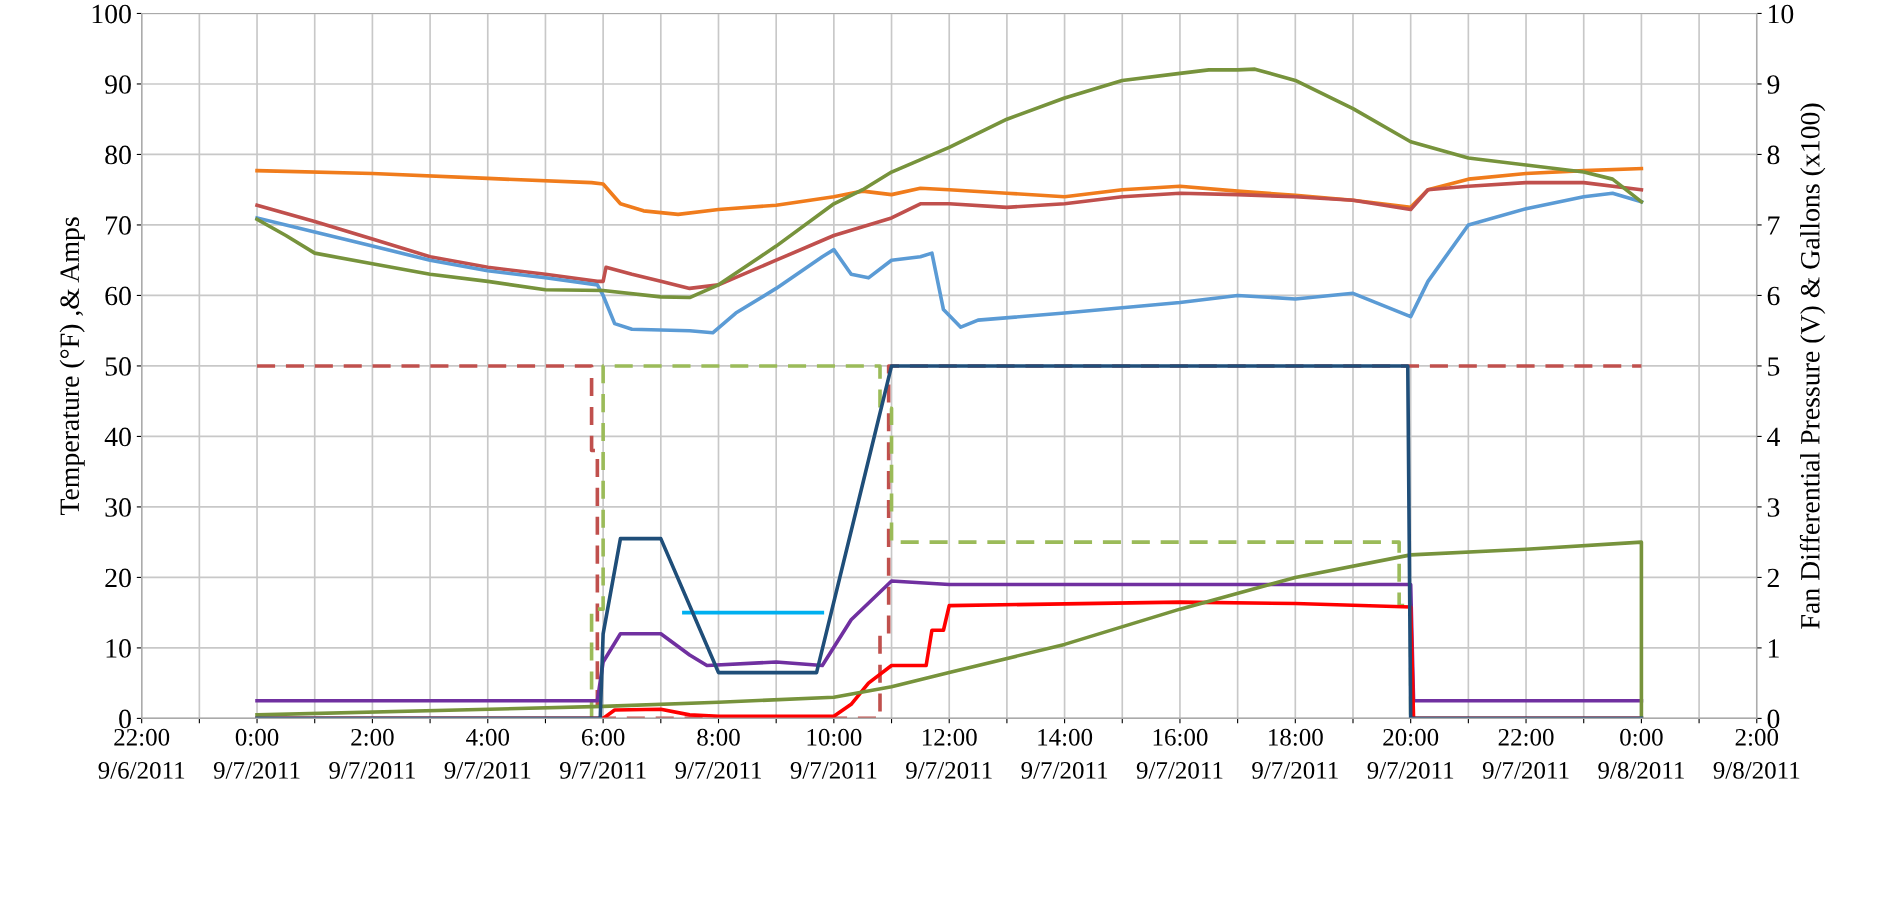 This screenshot has height=898, width=1889. Describe the element at coordinates (118, 578) in the screenshot. I see `y-tick-label: 20` at that location.